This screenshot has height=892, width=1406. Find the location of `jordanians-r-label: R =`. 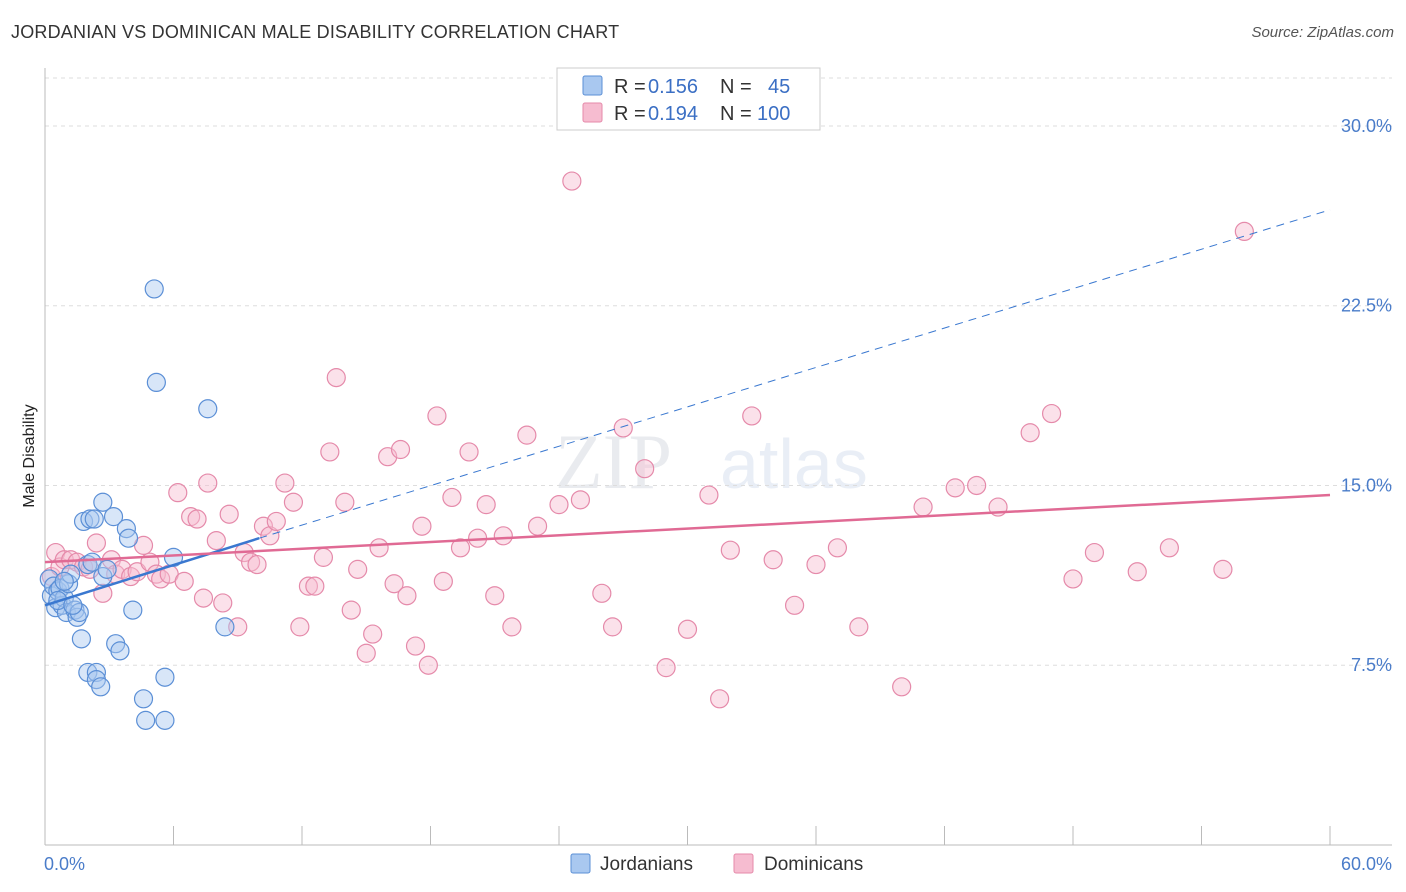

jordanians-r-label: R = is located at coordinates (630, 87).